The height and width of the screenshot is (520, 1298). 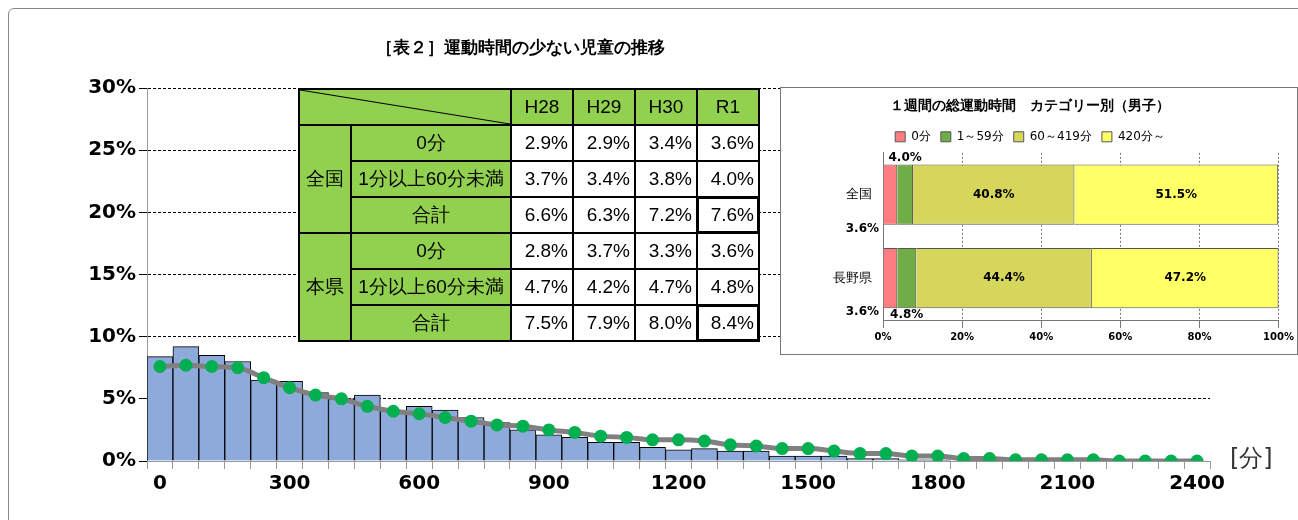 I want to click on x-tick-label: 2100, so click(x=1067, y=482).